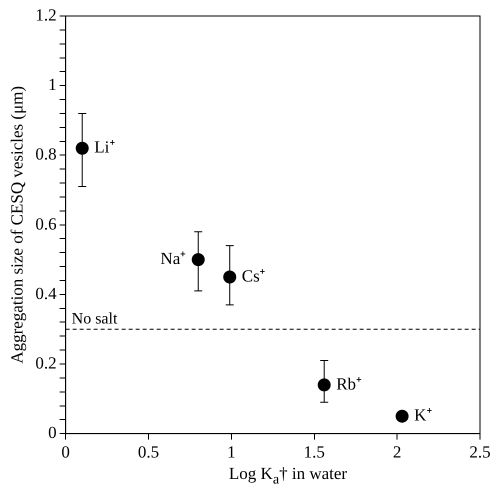  Describe the element at coordinates (52, 432) in the screenshot. I see `y-tick-label: 0` at that location.